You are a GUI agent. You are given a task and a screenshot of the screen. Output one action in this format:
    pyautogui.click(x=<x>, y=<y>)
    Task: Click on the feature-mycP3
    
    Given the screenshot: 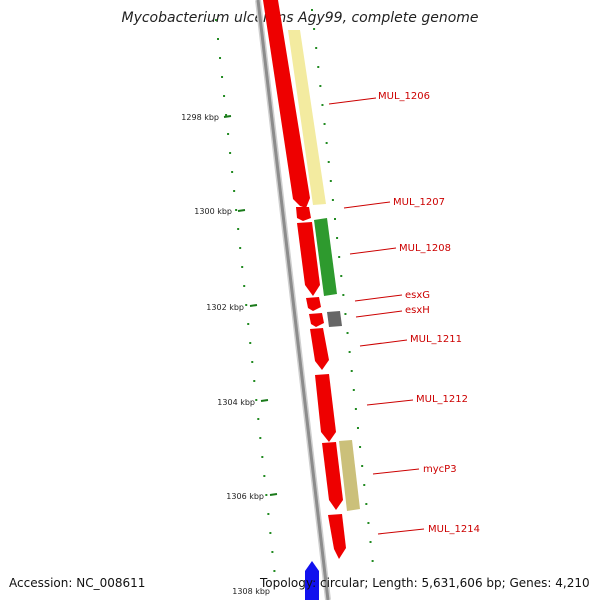 What is the action you would take?
    pyautogui.click(x=349, y=475)
    